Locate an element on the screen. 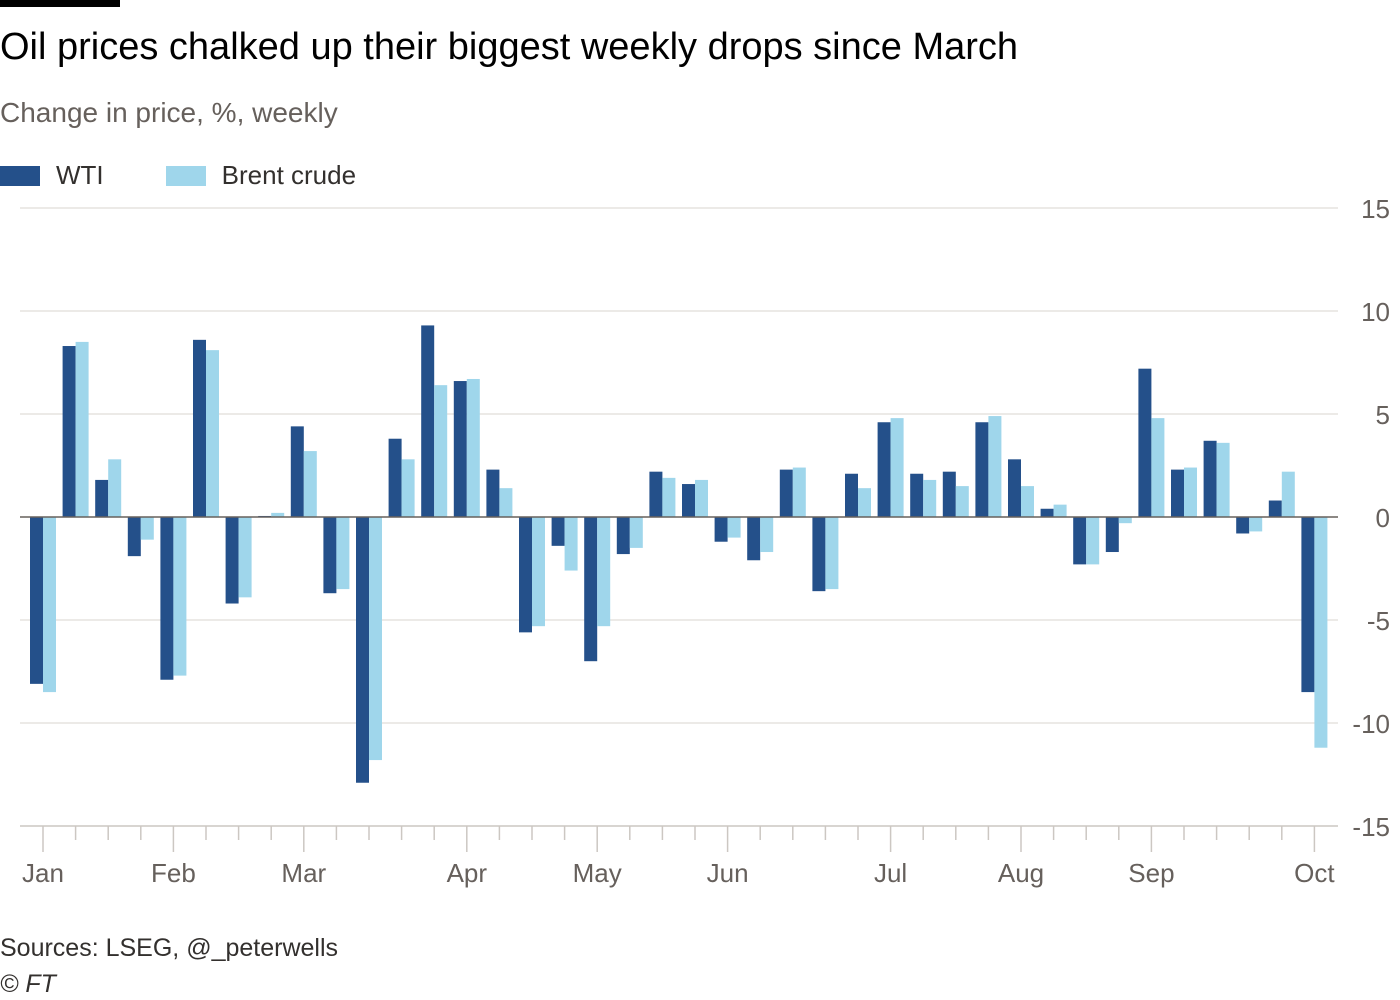 The height and width of the screenshot is (1000, 1400). y-tick-label: 5 is located at coordinates (1383, 415).